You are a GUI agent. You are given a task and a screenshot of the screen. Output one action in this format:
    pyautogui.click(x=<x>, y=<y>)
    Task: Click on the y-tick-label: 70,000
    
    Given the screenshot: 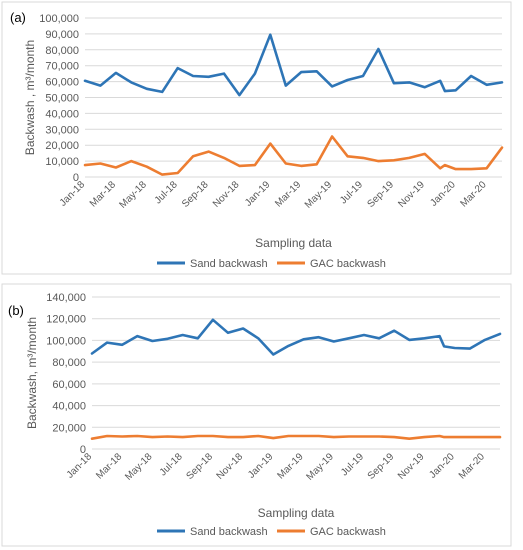 What is the action you would take?
    pyautogui.click(x=62, y=67)
    